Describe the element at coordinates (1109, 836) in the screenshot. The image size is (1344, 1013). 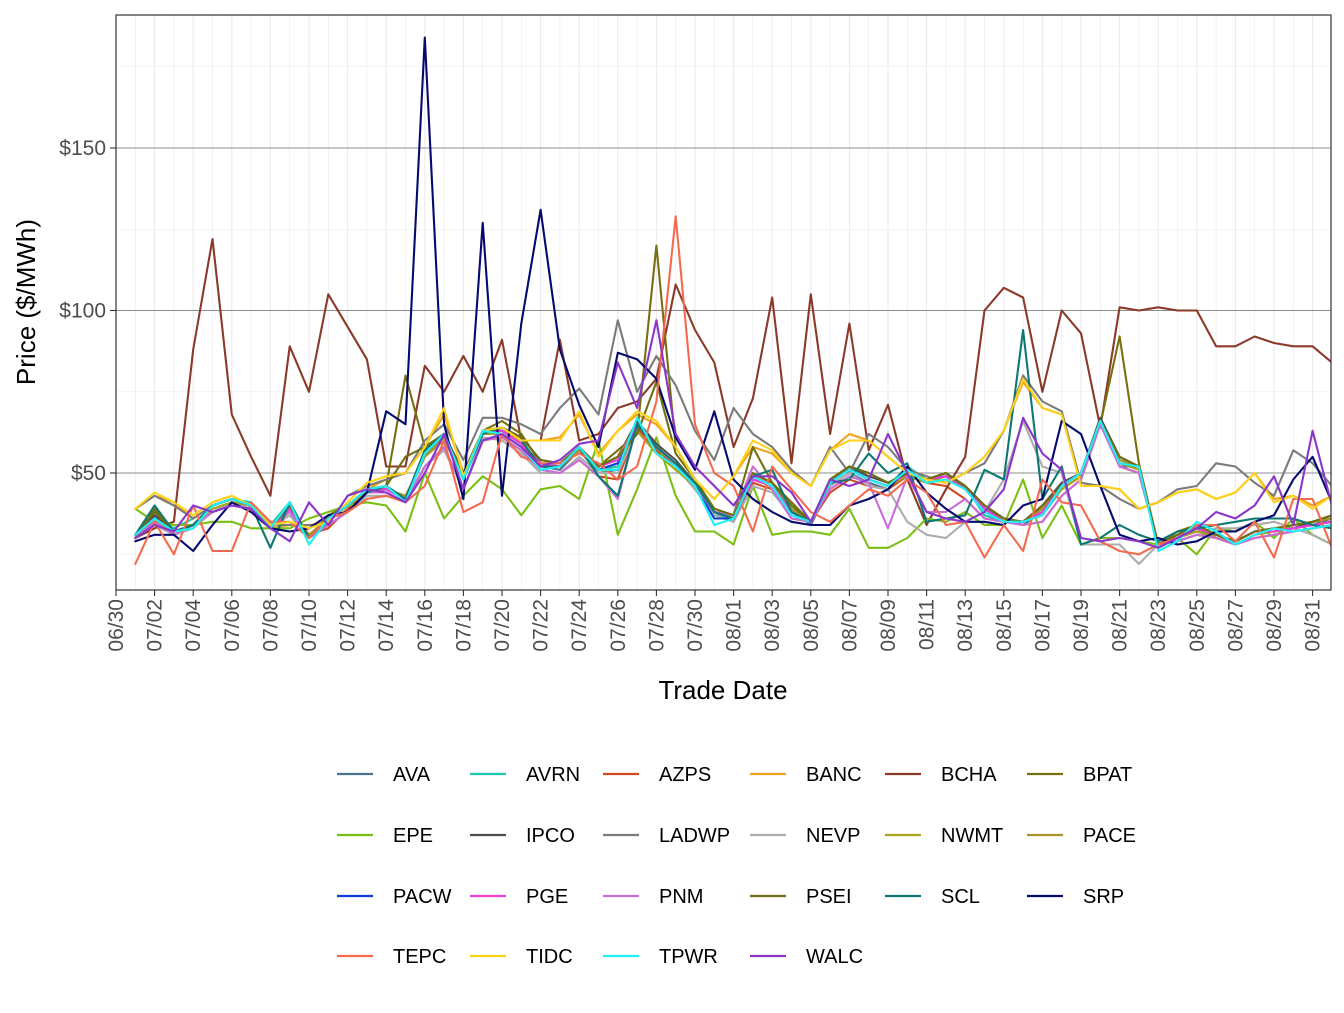
I see `legend-label: PACE` at that location.